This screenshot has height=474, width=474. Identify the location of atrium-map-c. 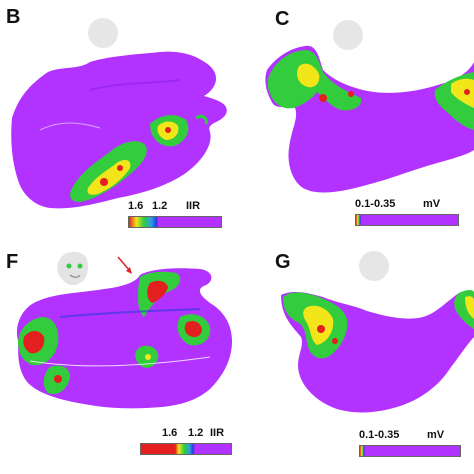
(369, 119).